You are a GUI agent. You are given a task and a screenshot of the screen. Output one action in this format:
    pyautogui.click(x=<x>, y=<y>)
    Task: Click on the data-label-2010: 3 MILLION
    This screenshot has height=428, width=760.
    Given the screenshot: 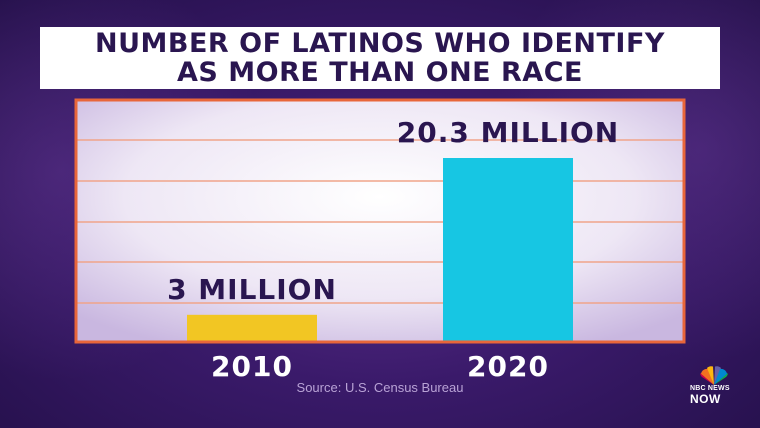 What is the action you would take?
    pyautogui.click(x=252, y=289)
    